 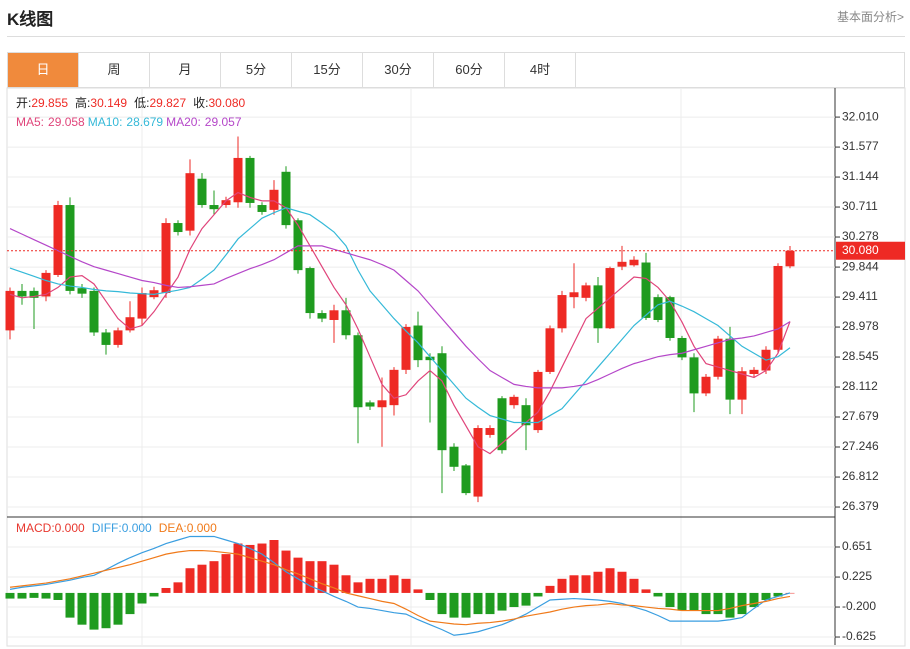 What do you see at coordinates (860, 446) in the screenshot?
I see `y-tick-label: 27.246` at bounding box center [860, 446].